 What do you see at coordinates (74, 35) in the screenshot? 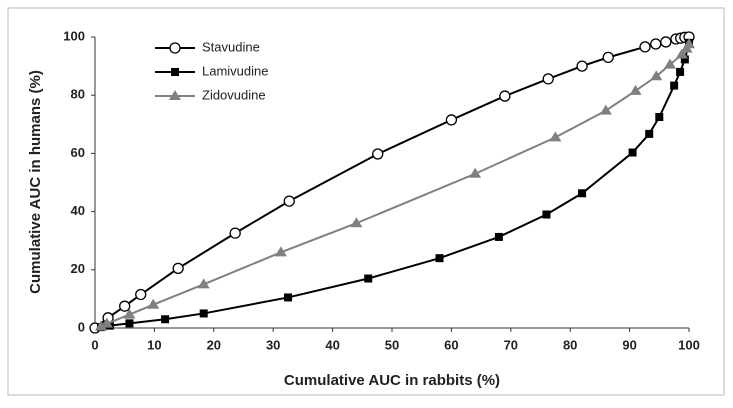
I see `y-tick-label: 100` at bounding box center [74, 35].